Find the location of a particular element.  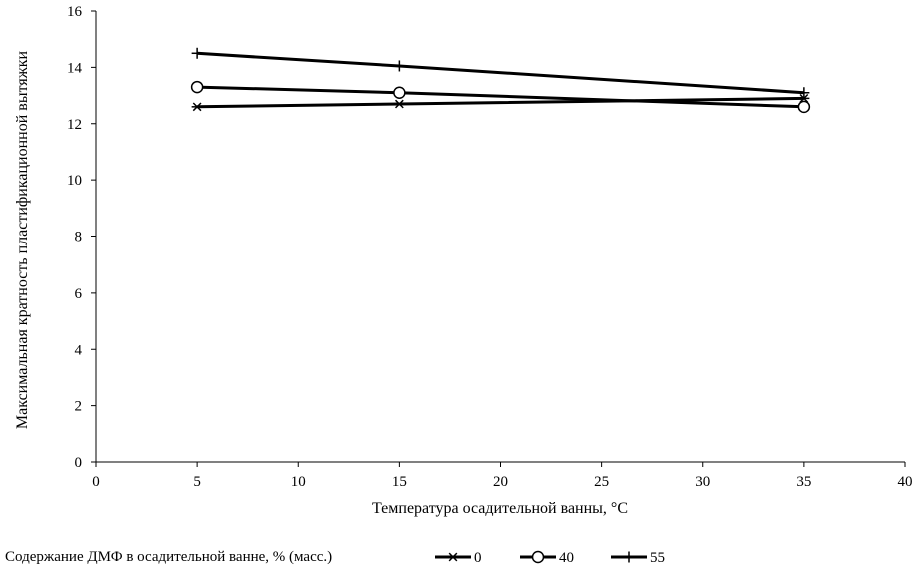

x-tick-label: 20 is located at coordinates (500, 482).